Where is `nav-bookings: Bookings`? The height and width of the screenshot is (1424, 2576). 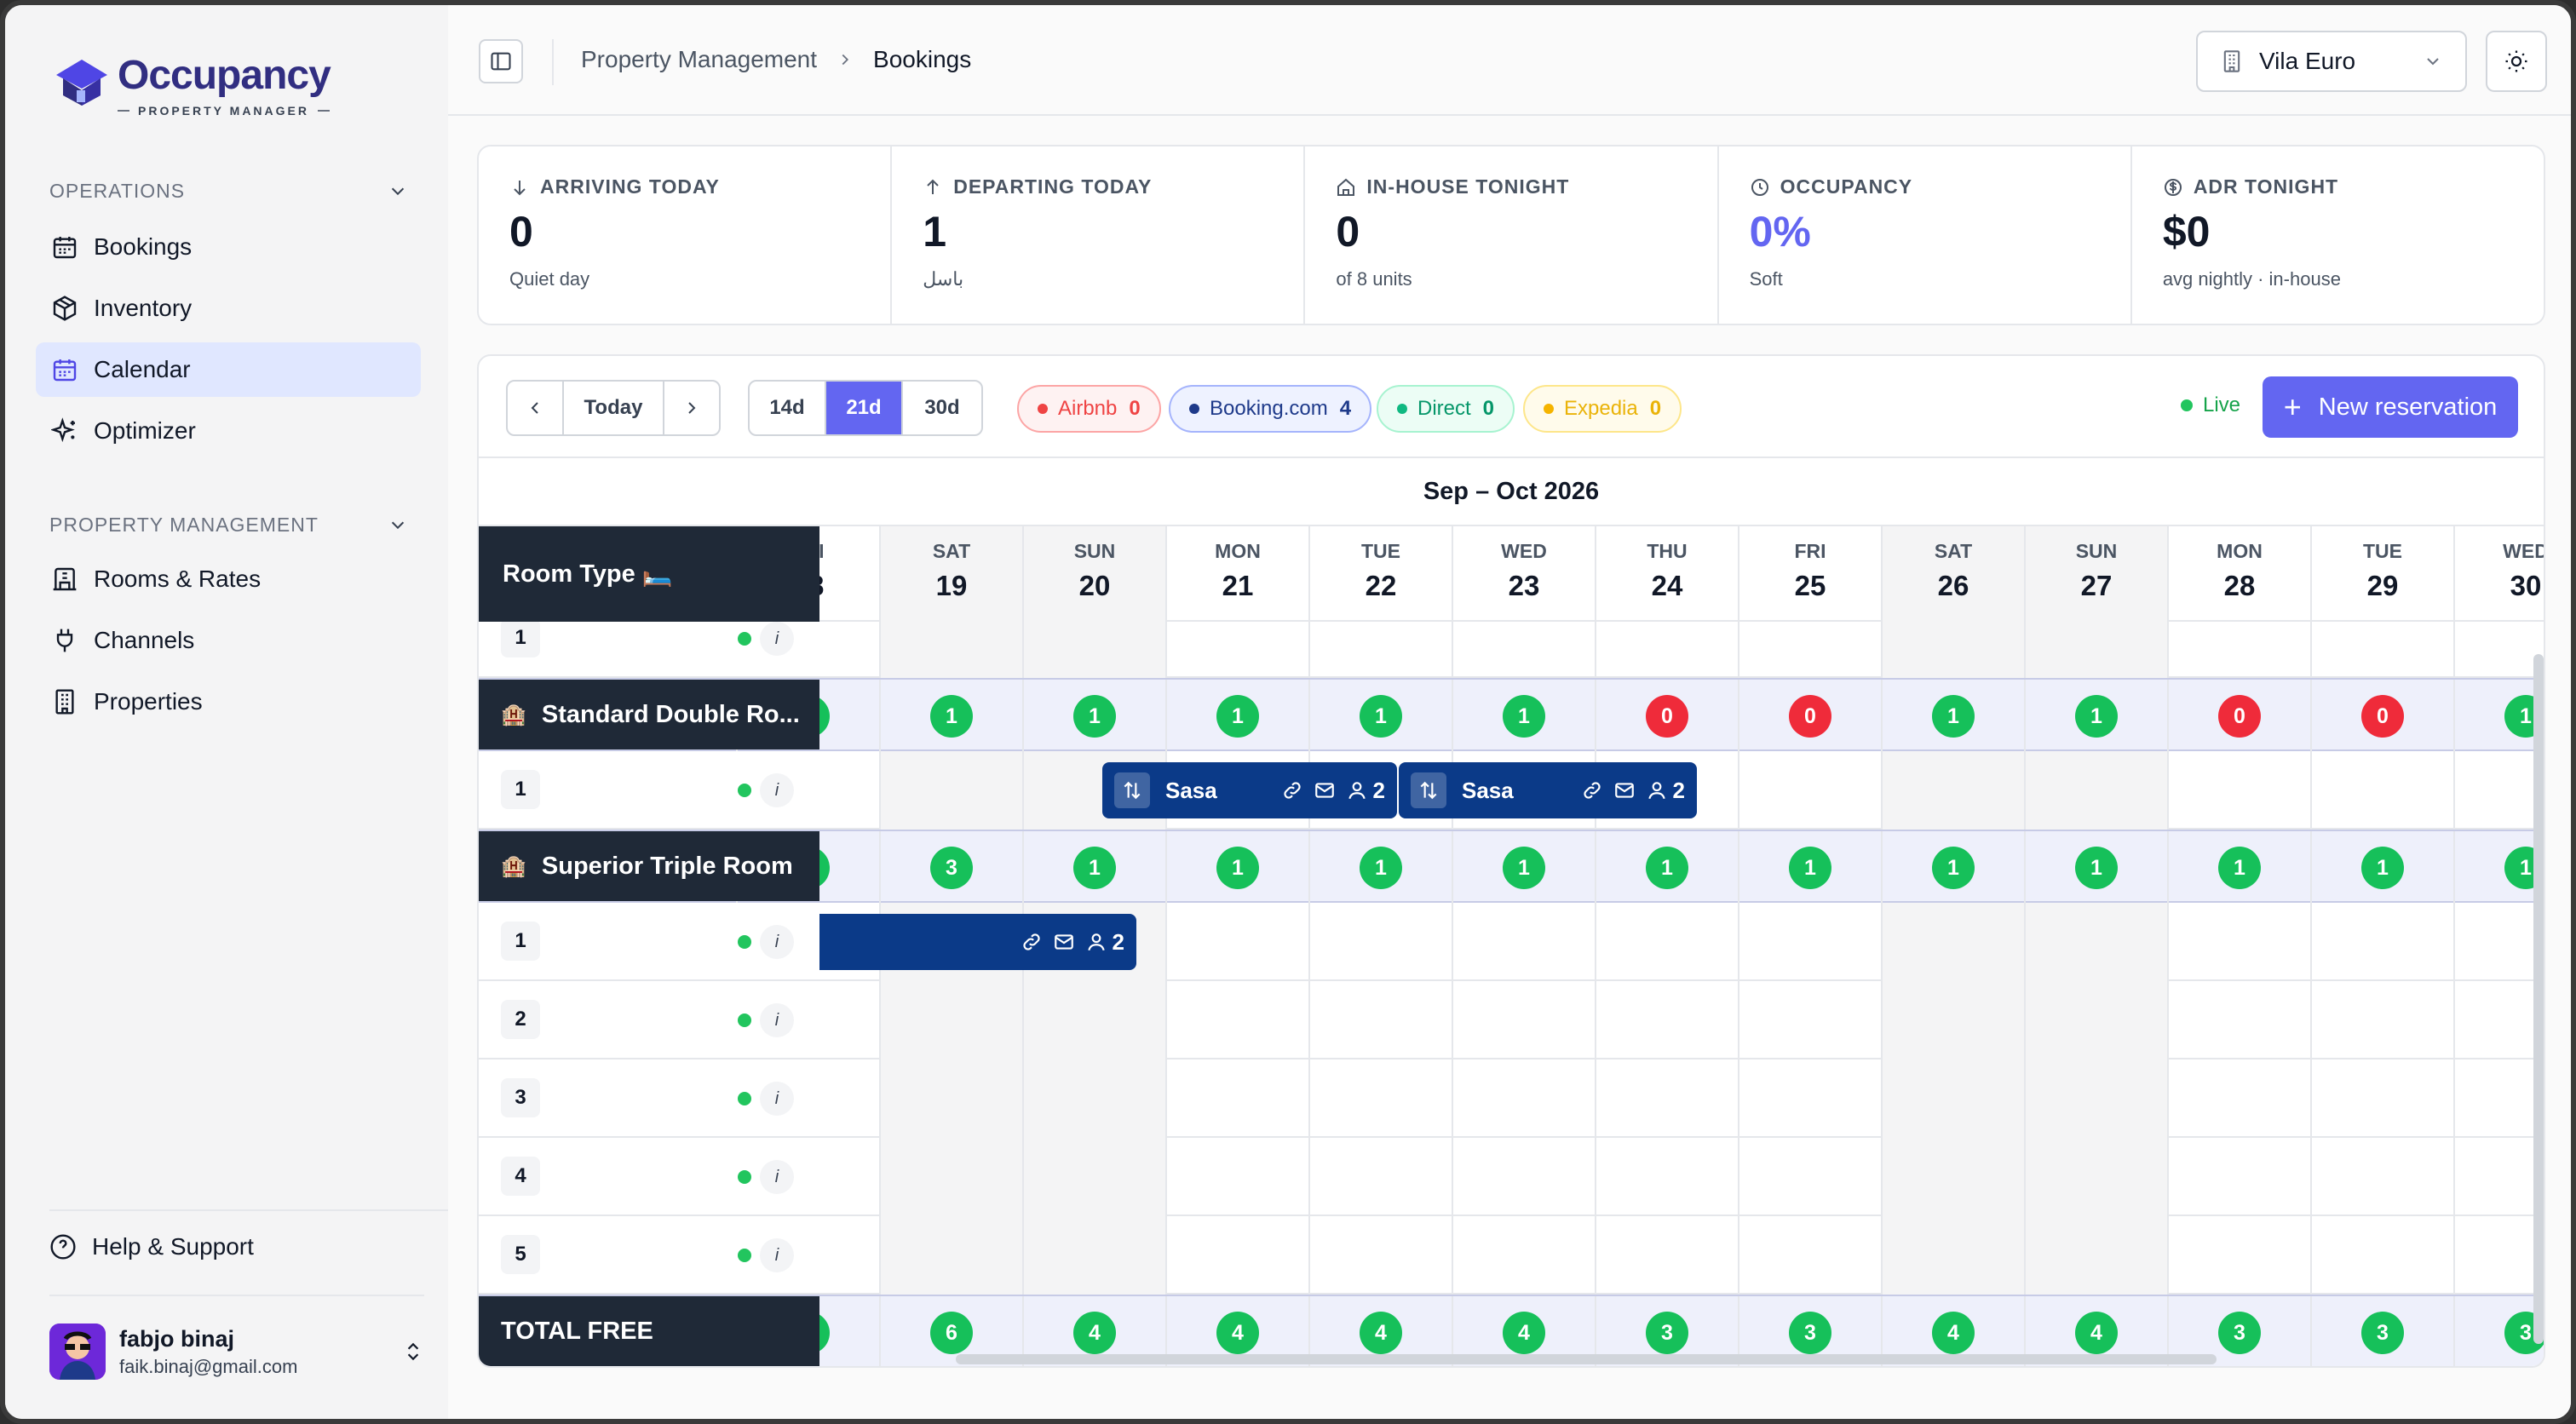 nav-bookings: Bookings is located at coordinates (229, 247).